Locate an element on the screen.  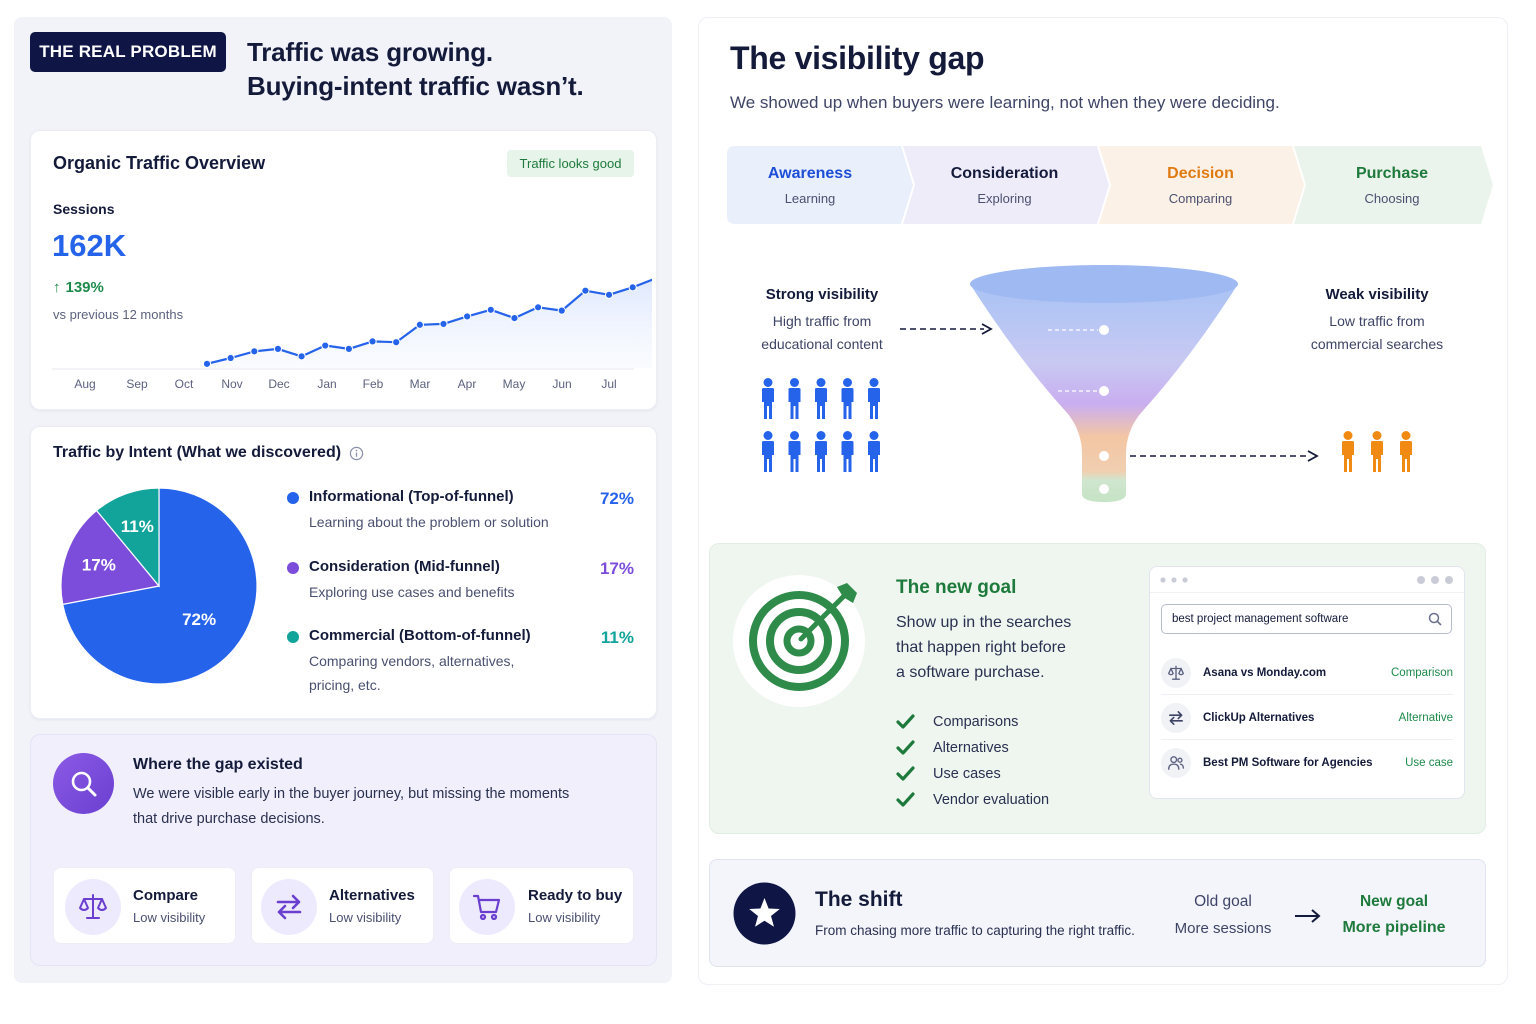
metric-value: 162K is located at coordinates (89, 245).